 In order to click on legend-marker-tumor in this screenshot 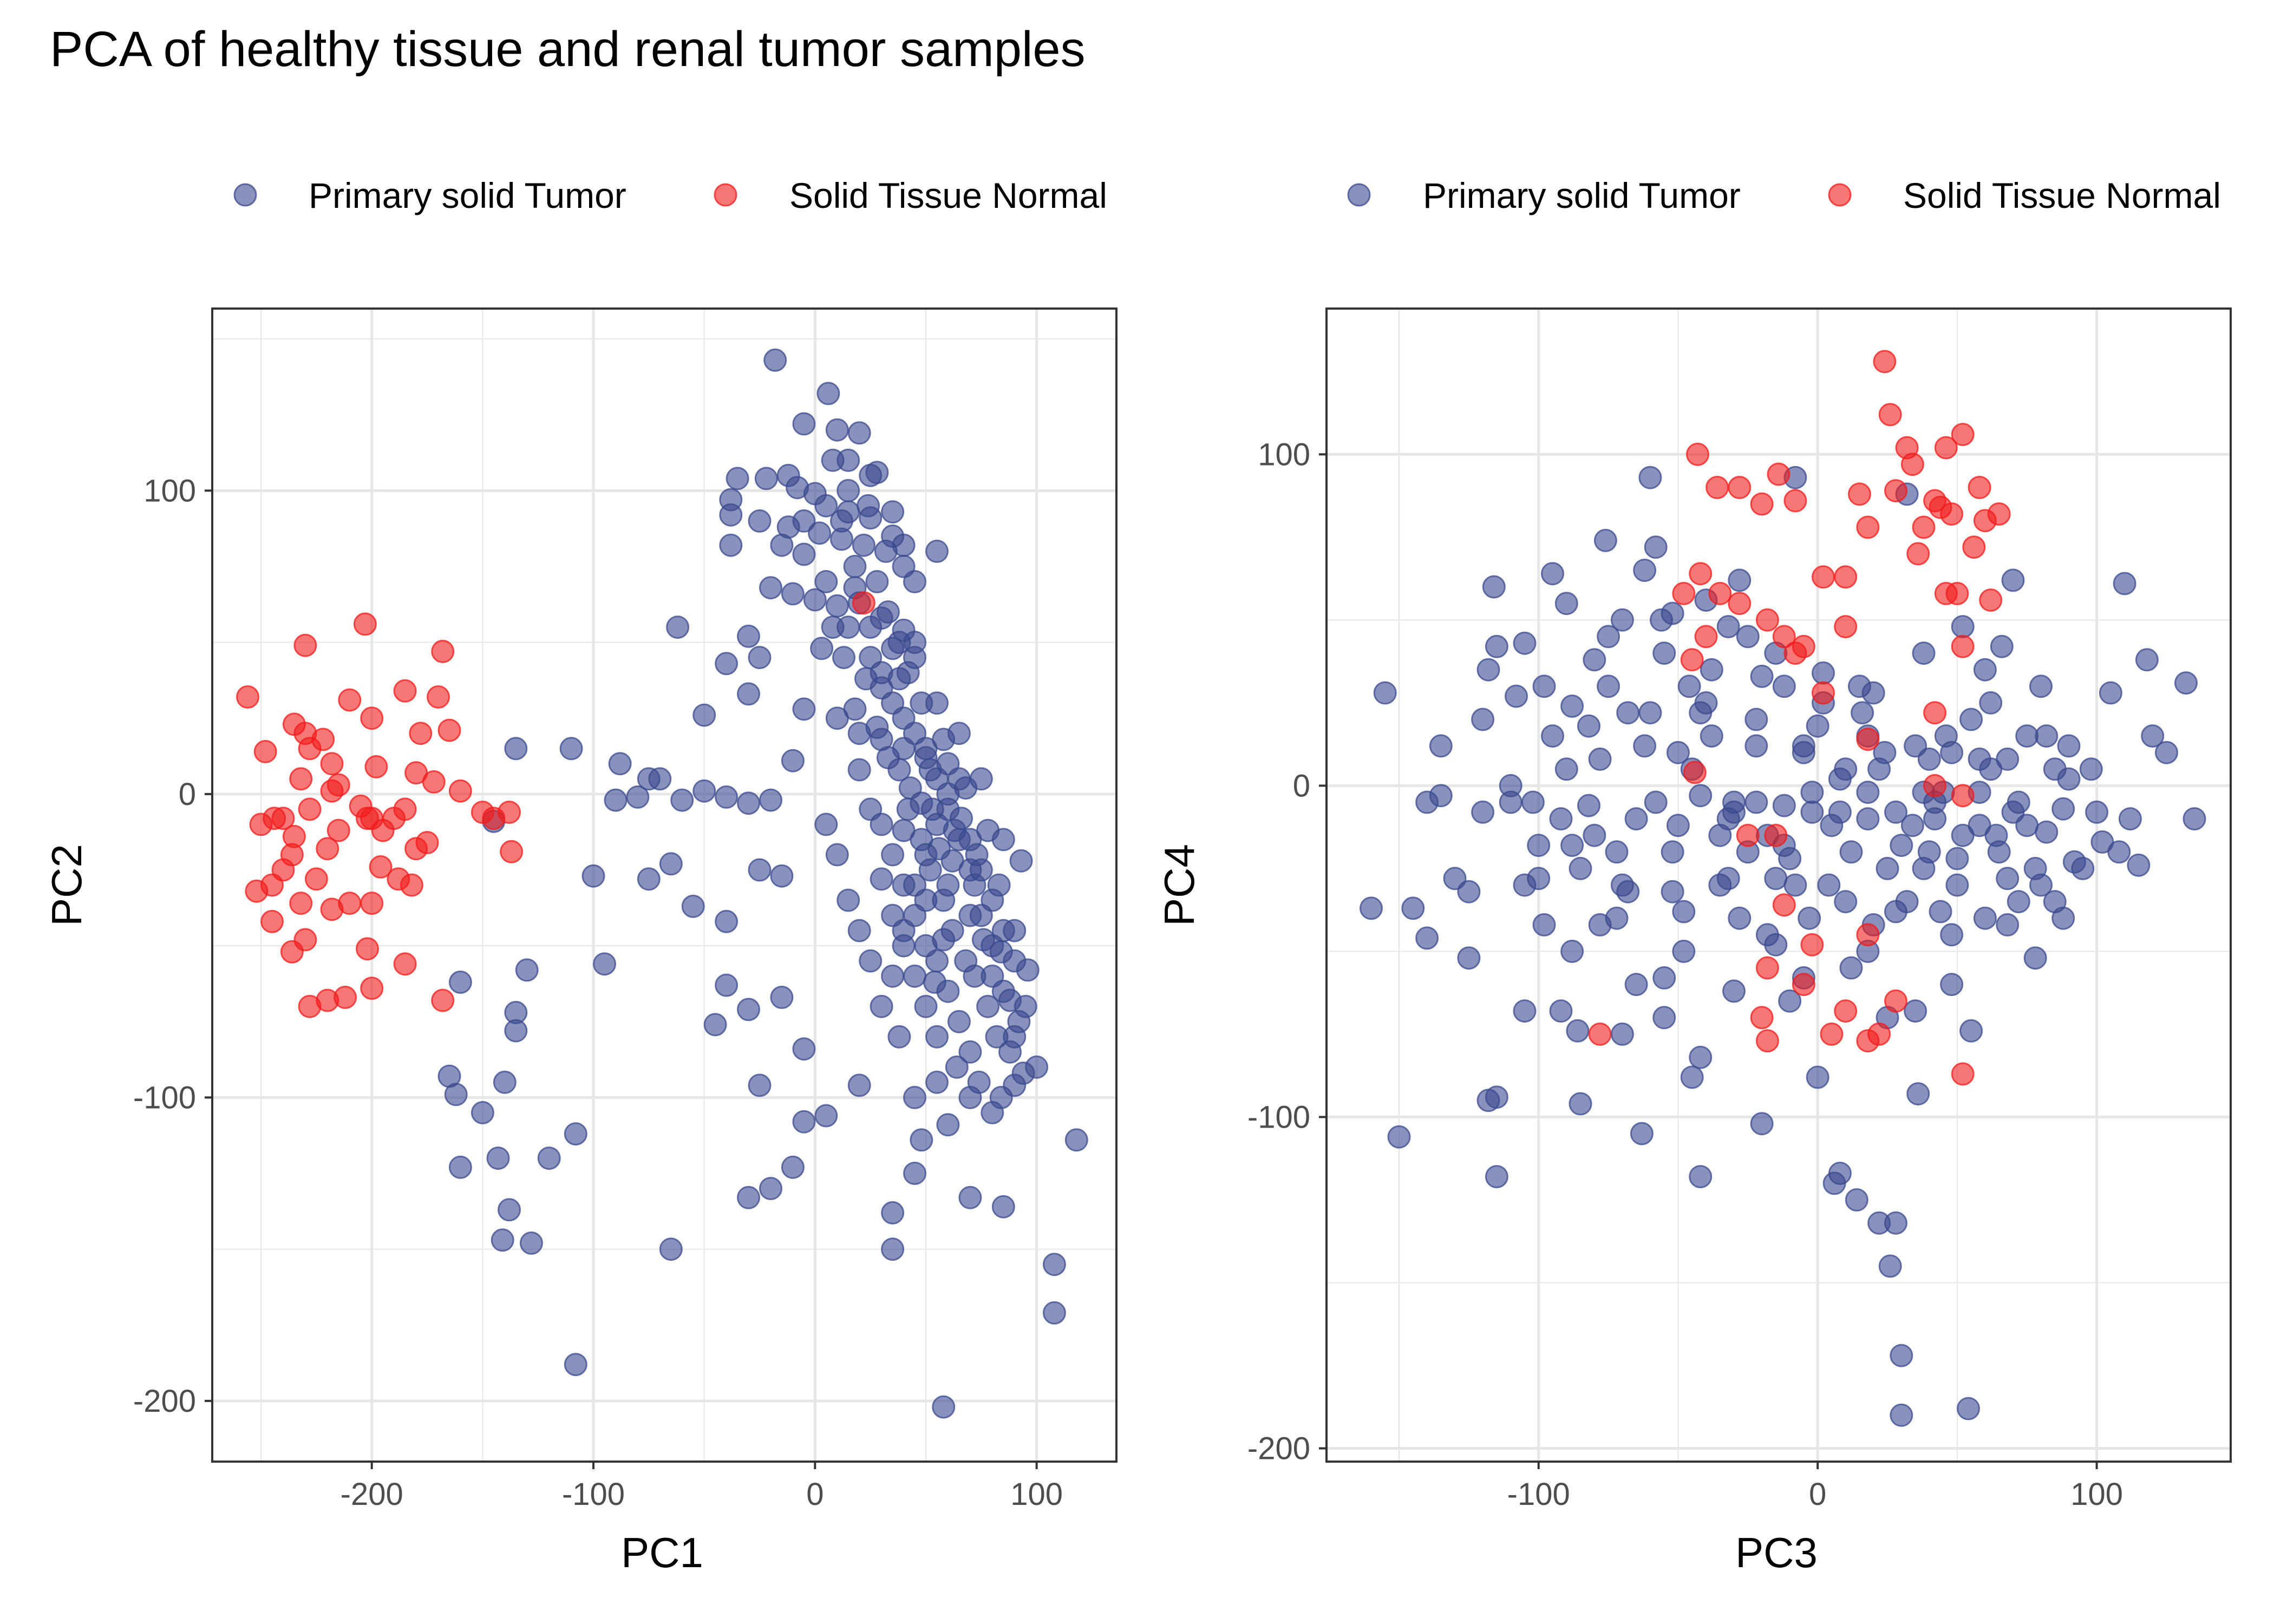, I will do `click(1359, 195)`.